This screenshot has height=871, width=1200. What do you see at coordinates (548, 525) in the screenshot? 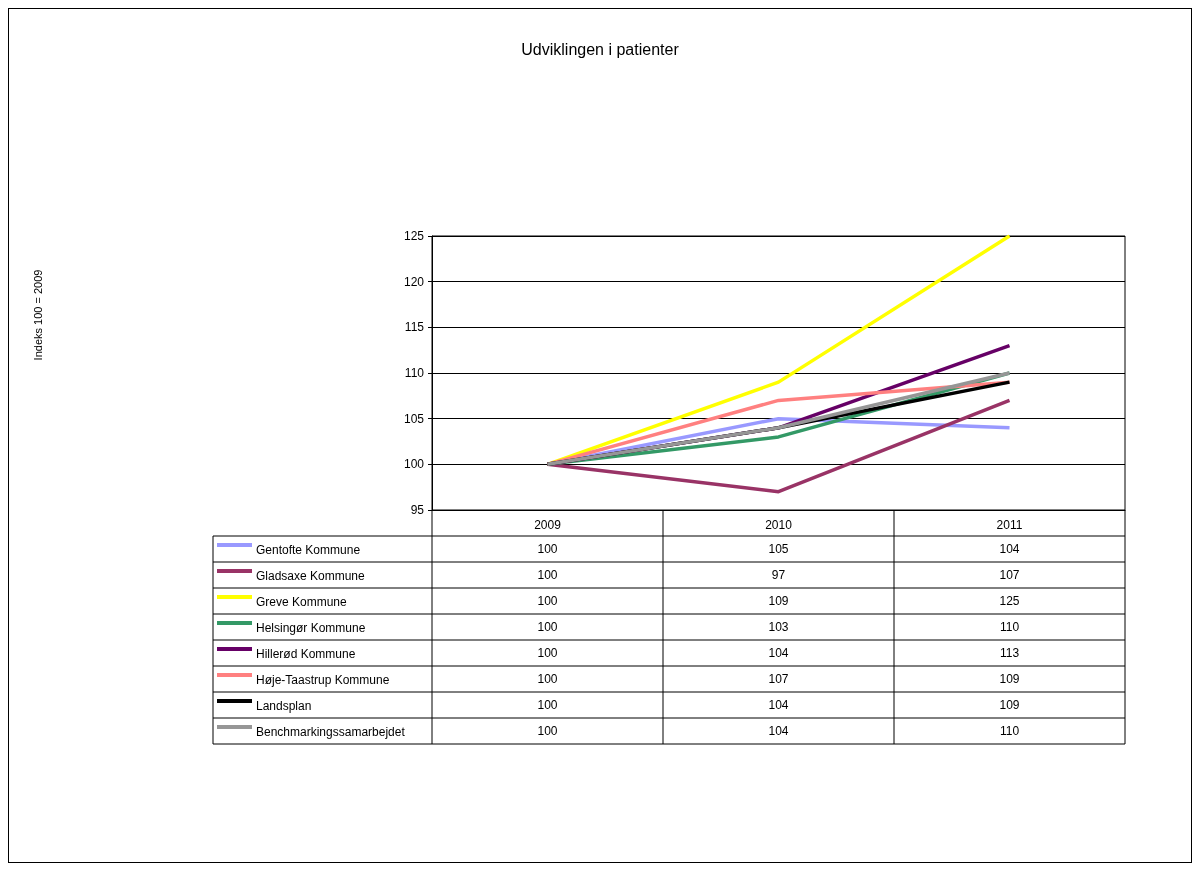
I see `x-tick-label: 2009` at bounding box center [548, 525].